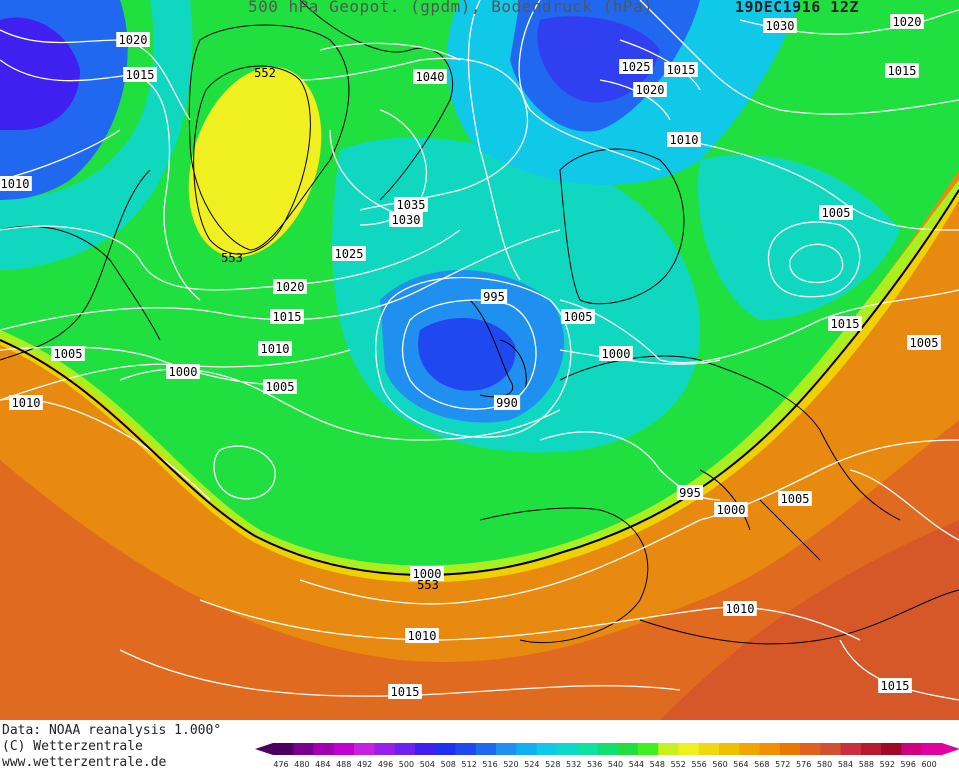 Image resolution: width=959 pixels, height=770 pixels. What do you see at coordinates (385, 764) in the screenshot?
I see `colorbar-tick-label: 496` at bounding box center [385, 764].